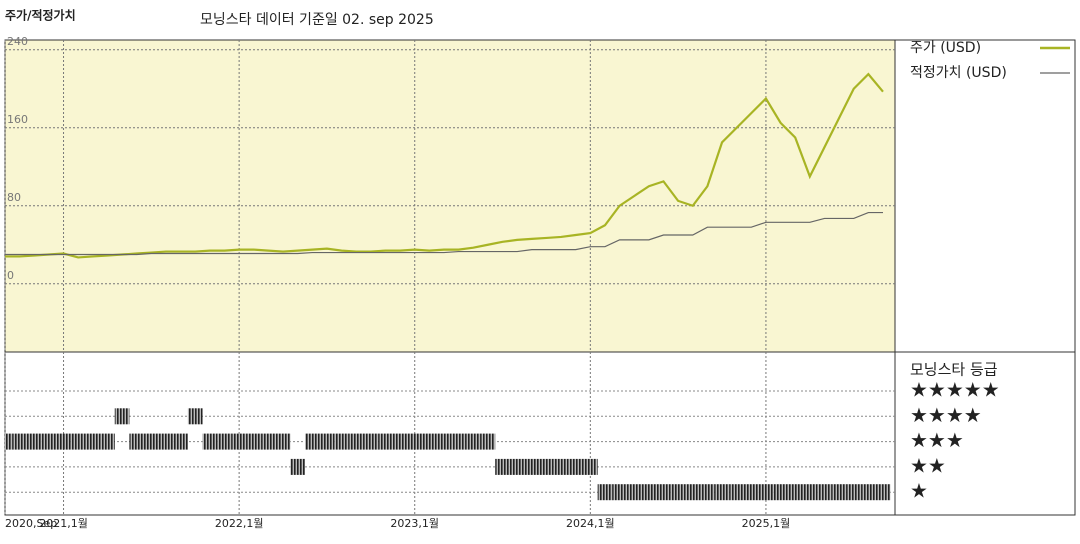 This screenshot has width=1080, height=544. What do you see at coordinates (928, 465) in the screenshot?
I see `rating-label: ★★` at bounding box center [928, 465].